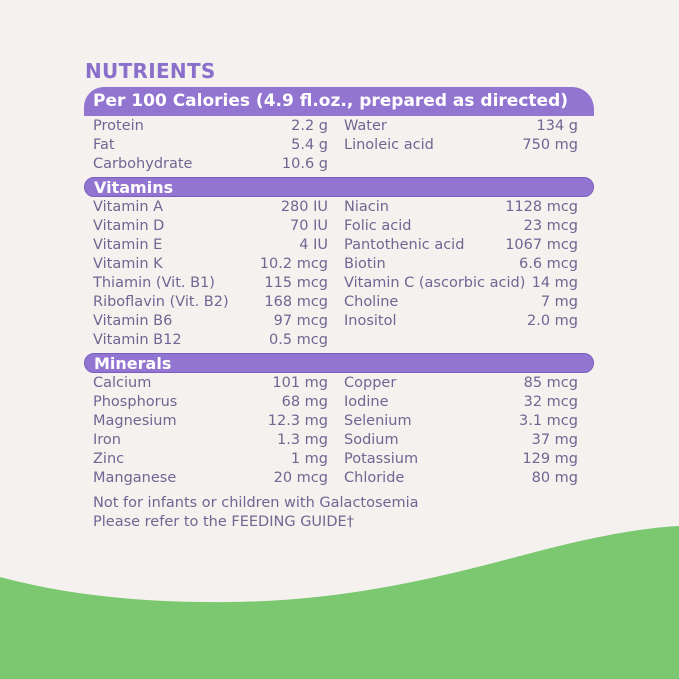 This screenshot has width=679, height=679. I want to click on nutrient-label: Vitamin D, so click(129, 226).